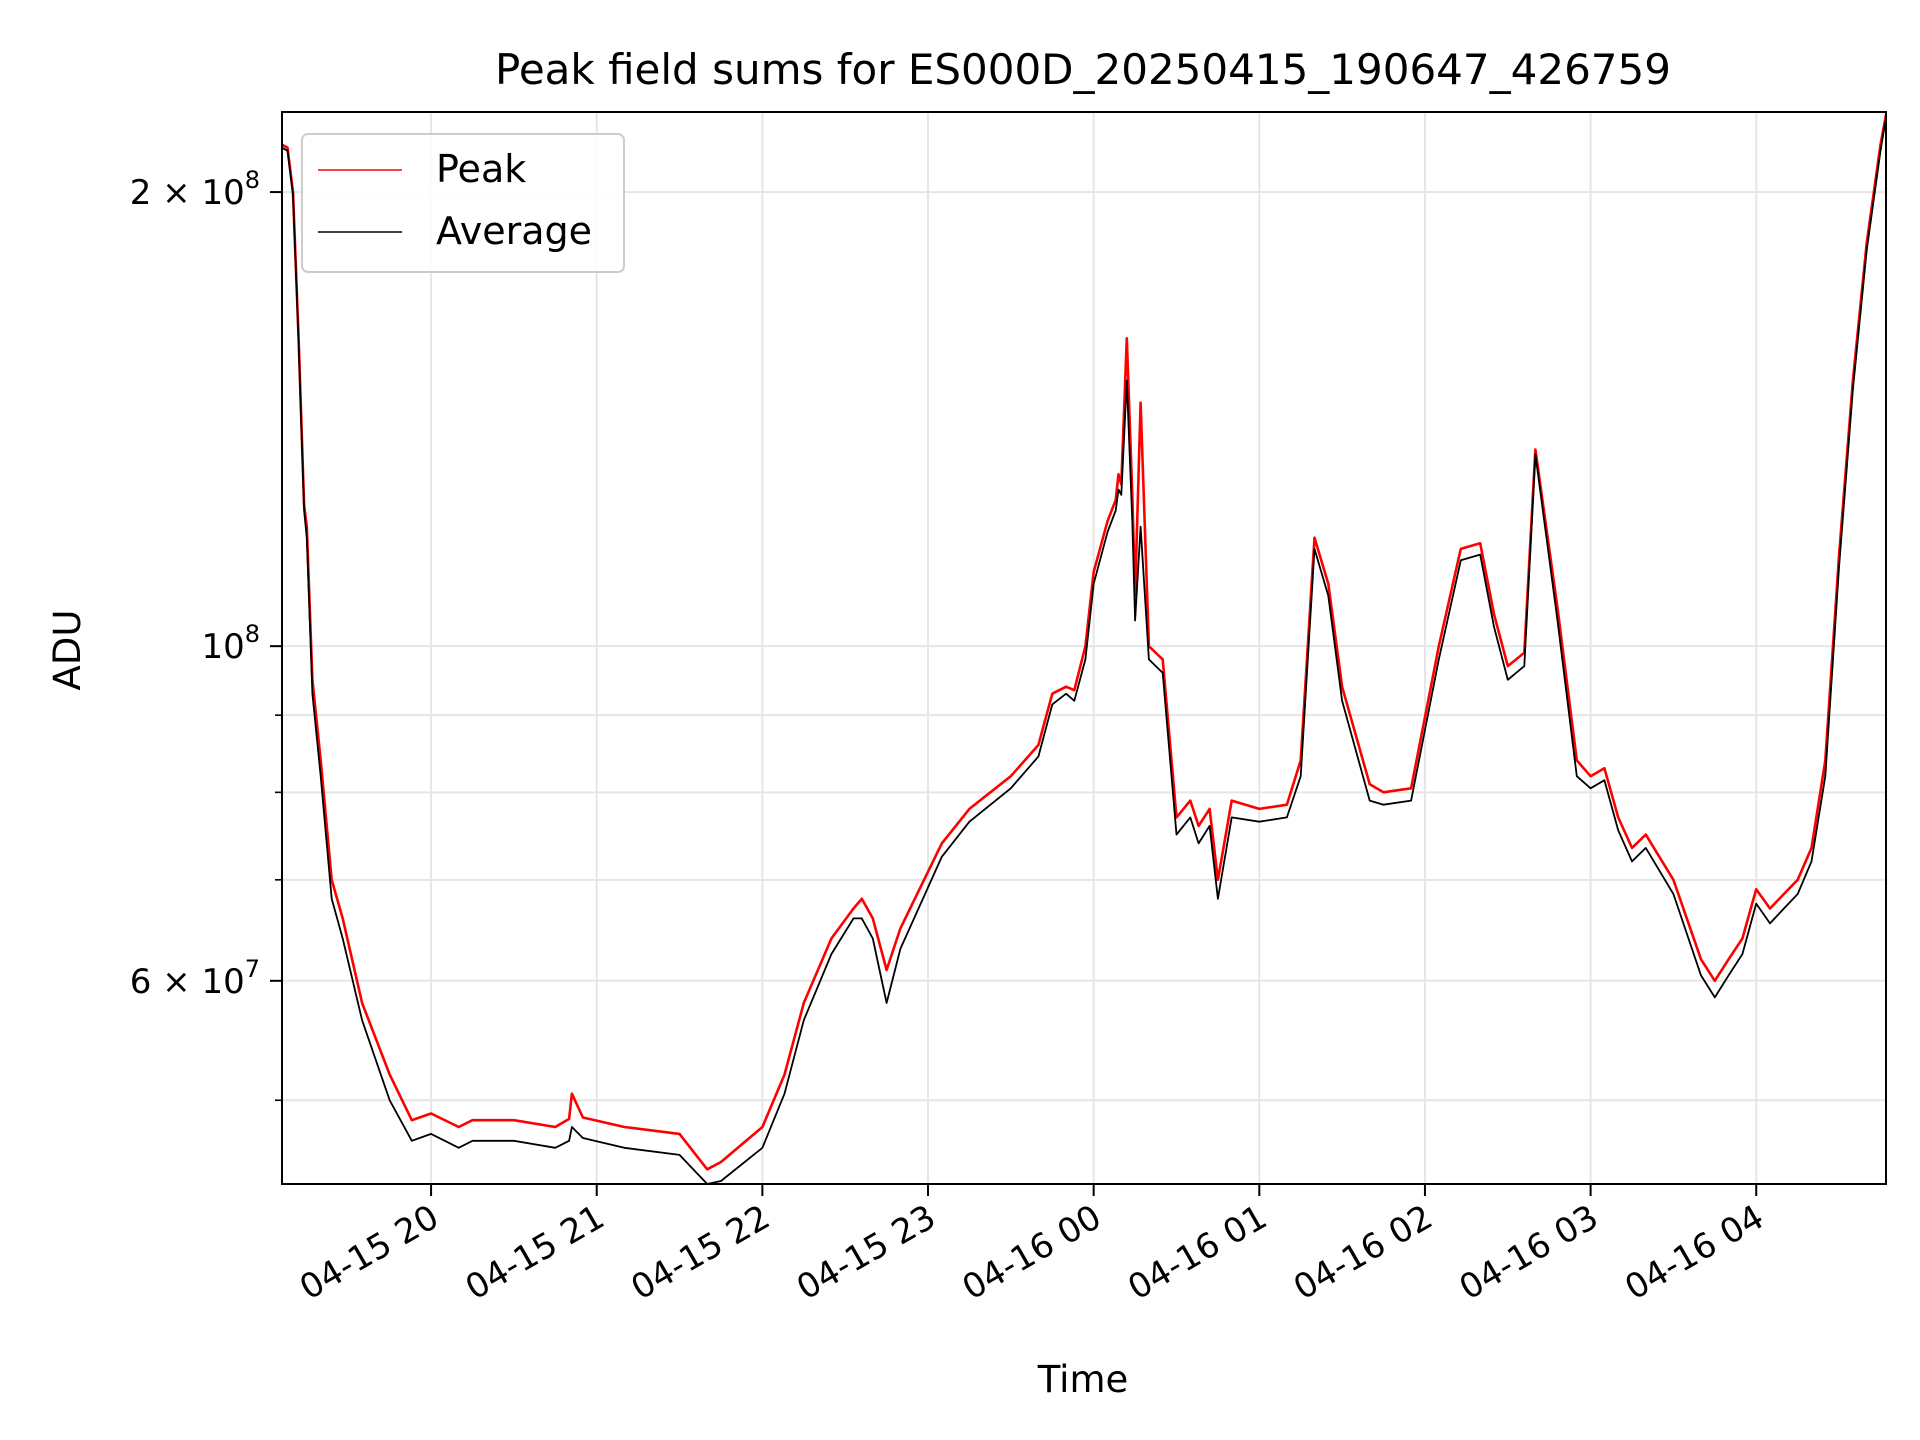 Image resolution: width=1920 pixels, height=1440 pixels. Describe the element at coordinates (67, 650) in the screenshot. I see `y-axis-label: ADU` at that location.